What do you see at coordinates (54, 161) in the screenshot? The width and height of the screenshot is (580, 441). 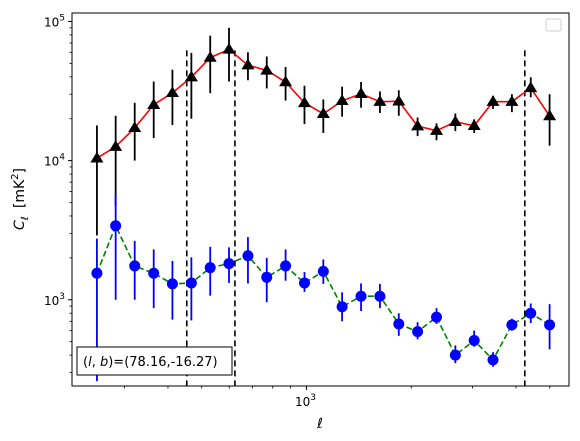 I see `y-tick-label: 10⁴` at bounding box center [54, 161].